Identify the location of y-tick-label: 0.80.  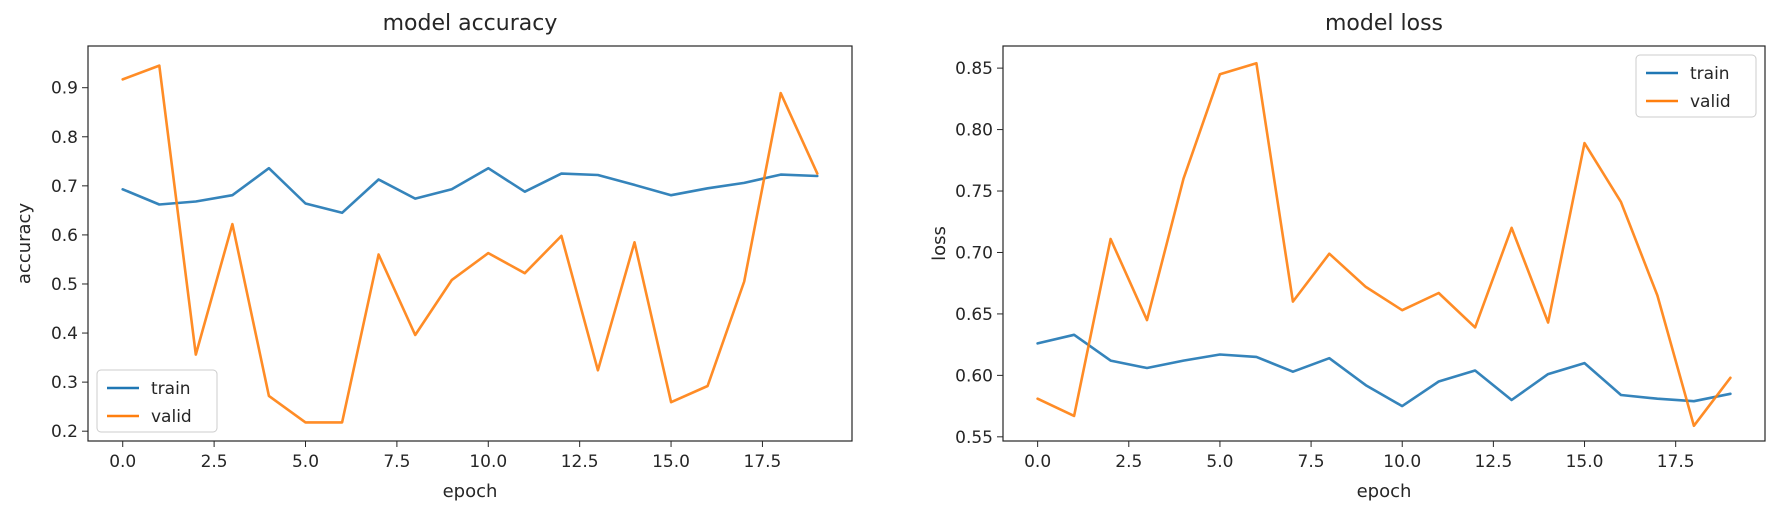
(974, 131).